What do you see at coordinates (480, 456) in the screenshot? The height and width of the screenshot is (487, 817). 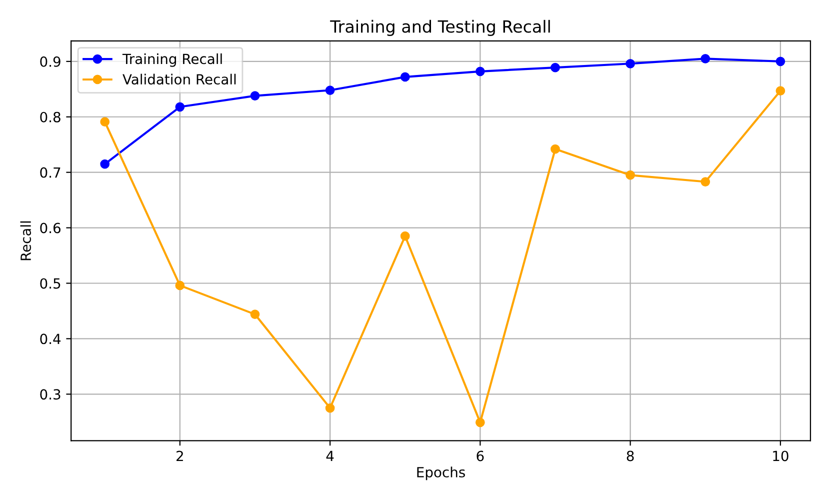 I see `x-tick-label: 6` at bounding box center [480, 456].